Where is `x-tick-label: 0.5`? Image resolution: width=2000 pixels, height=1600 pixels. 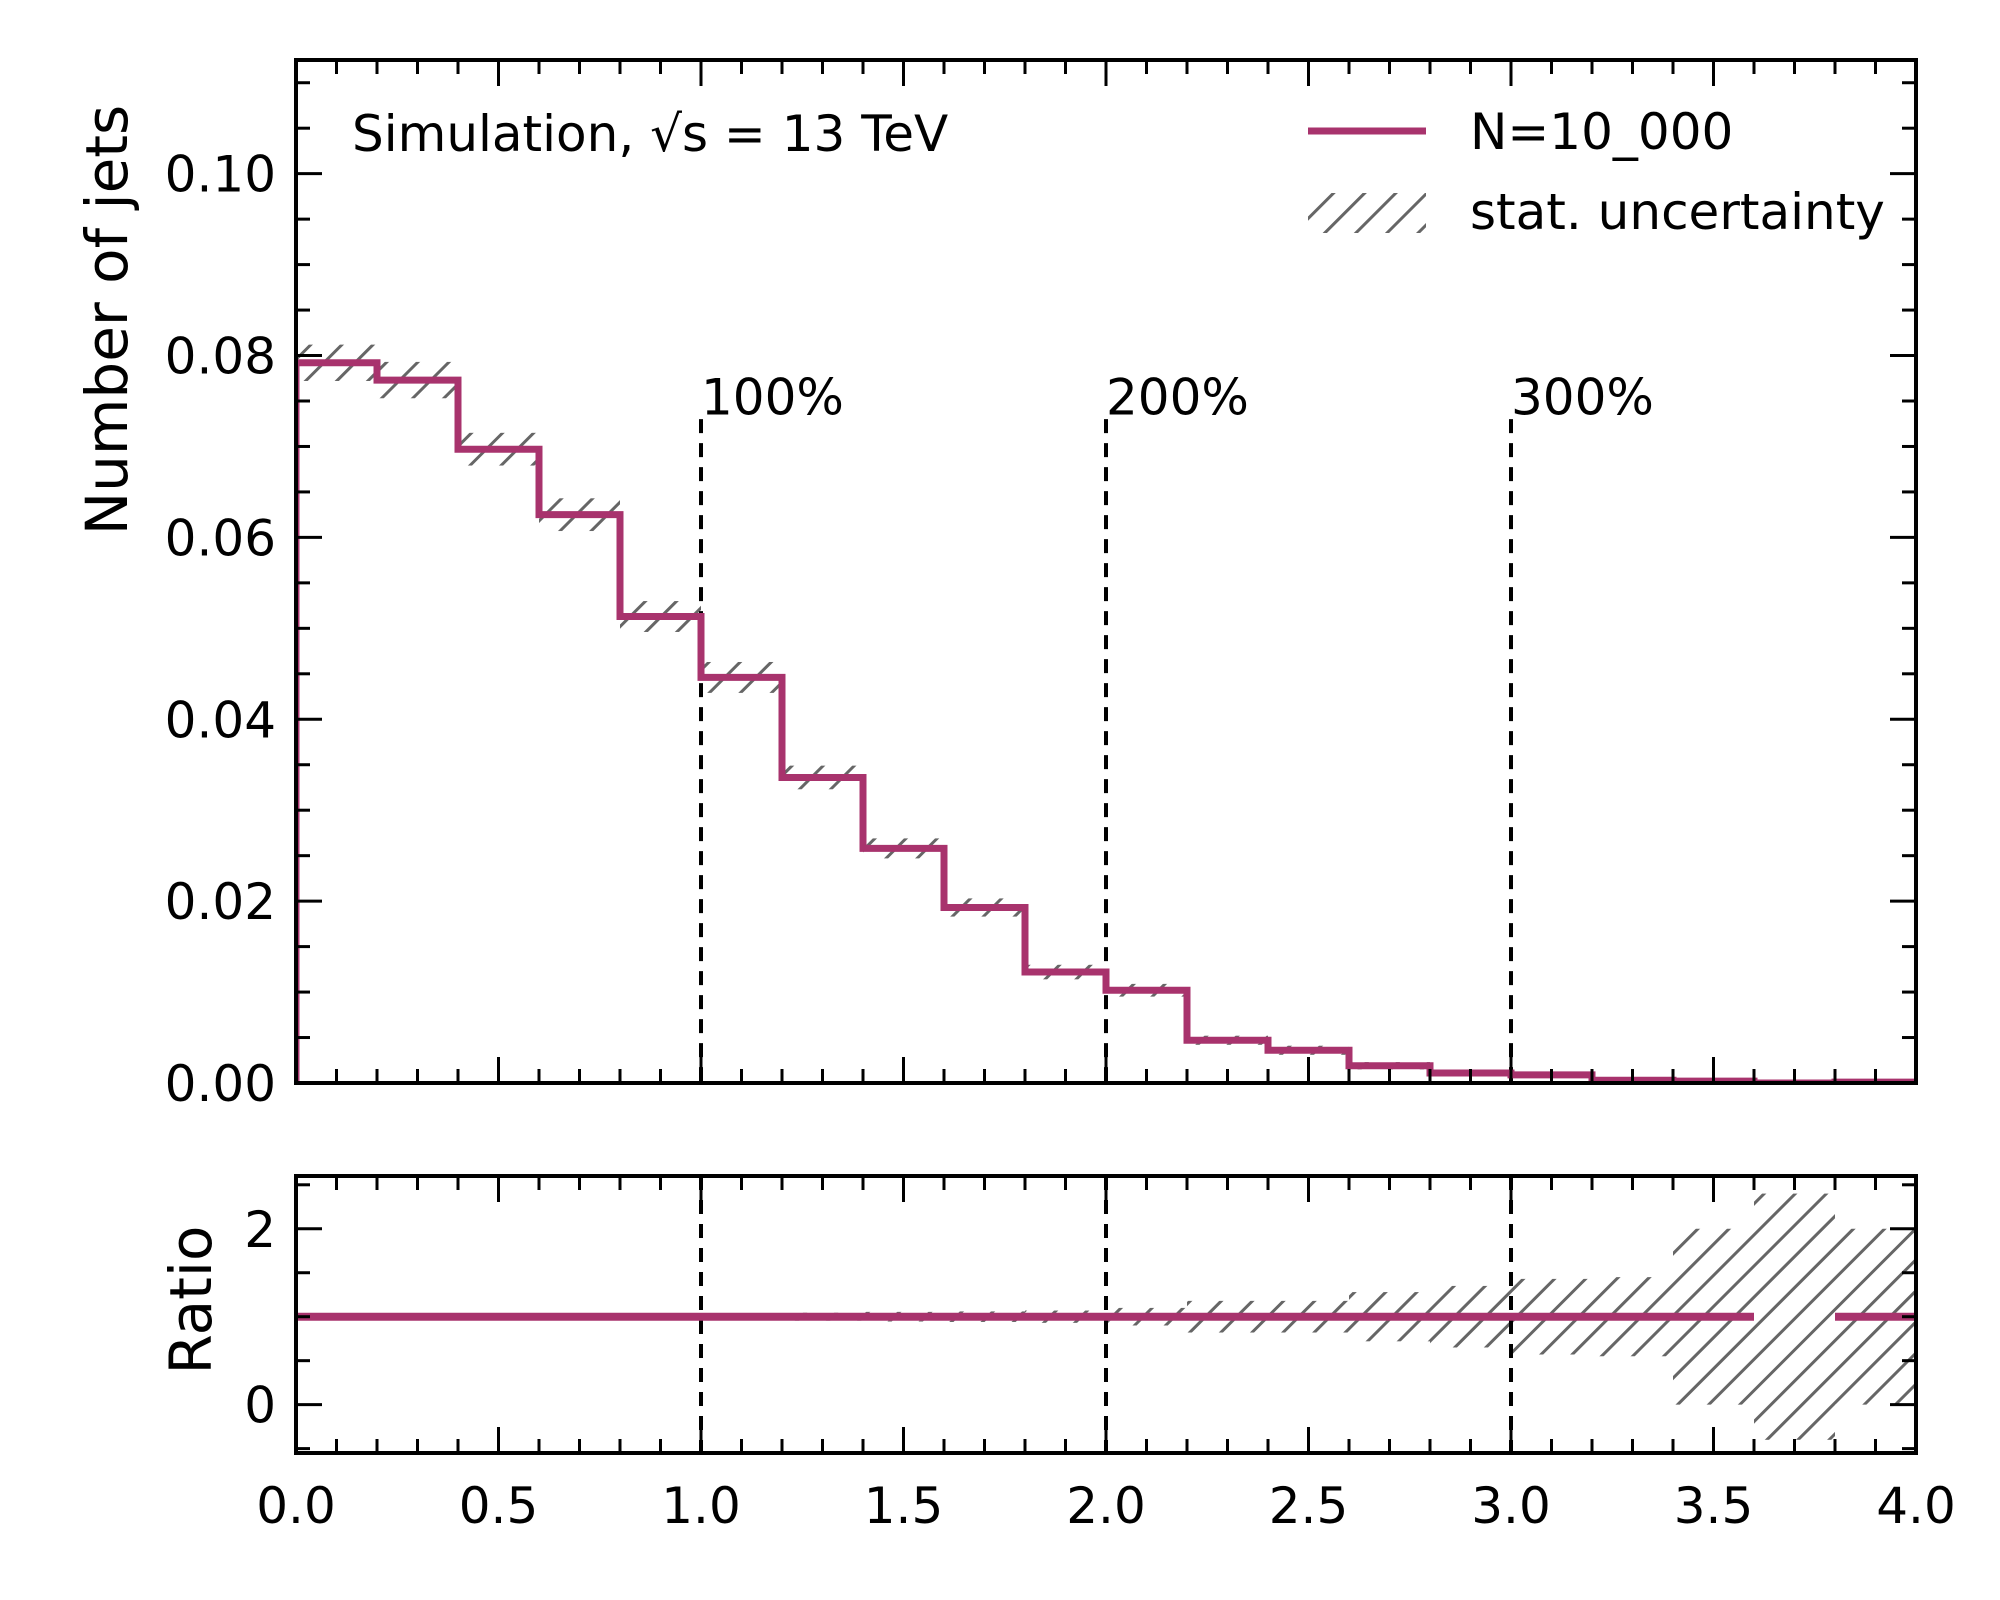
x-tick-label: 0.5 is located at coordinates (499, 1506).